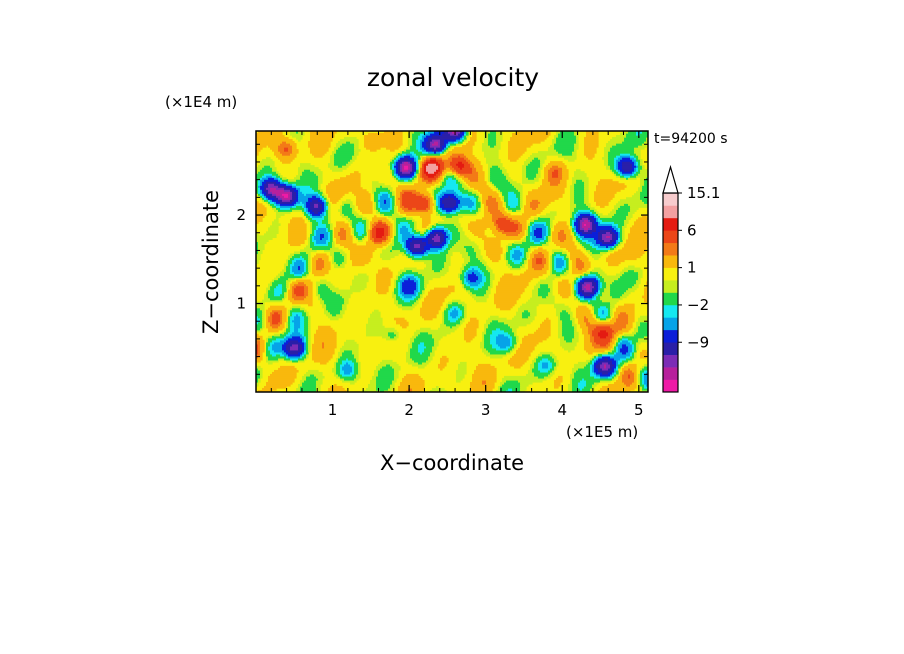 The width and height of the screenshot is (904, 654). Describe the element at coordinates (201, 102) in the screenshot. I see `y-scale-label: (×1E4 m)` at that location.